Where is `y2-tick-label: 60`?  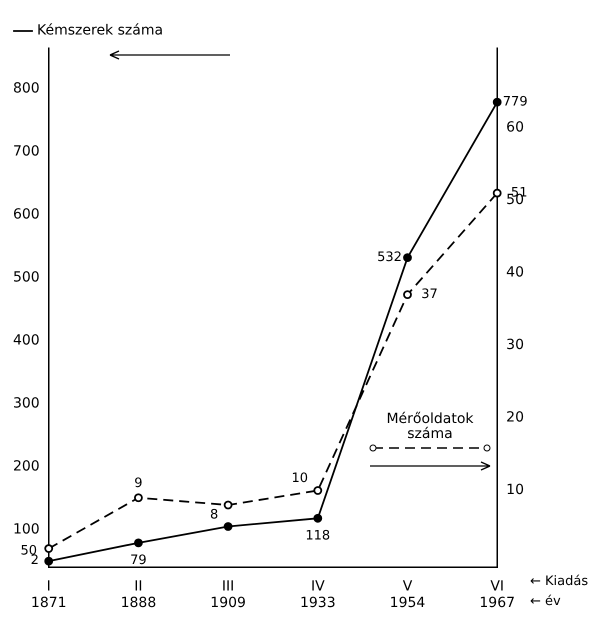
y2-tick-label: 60 is located at coordinates (515, 127).